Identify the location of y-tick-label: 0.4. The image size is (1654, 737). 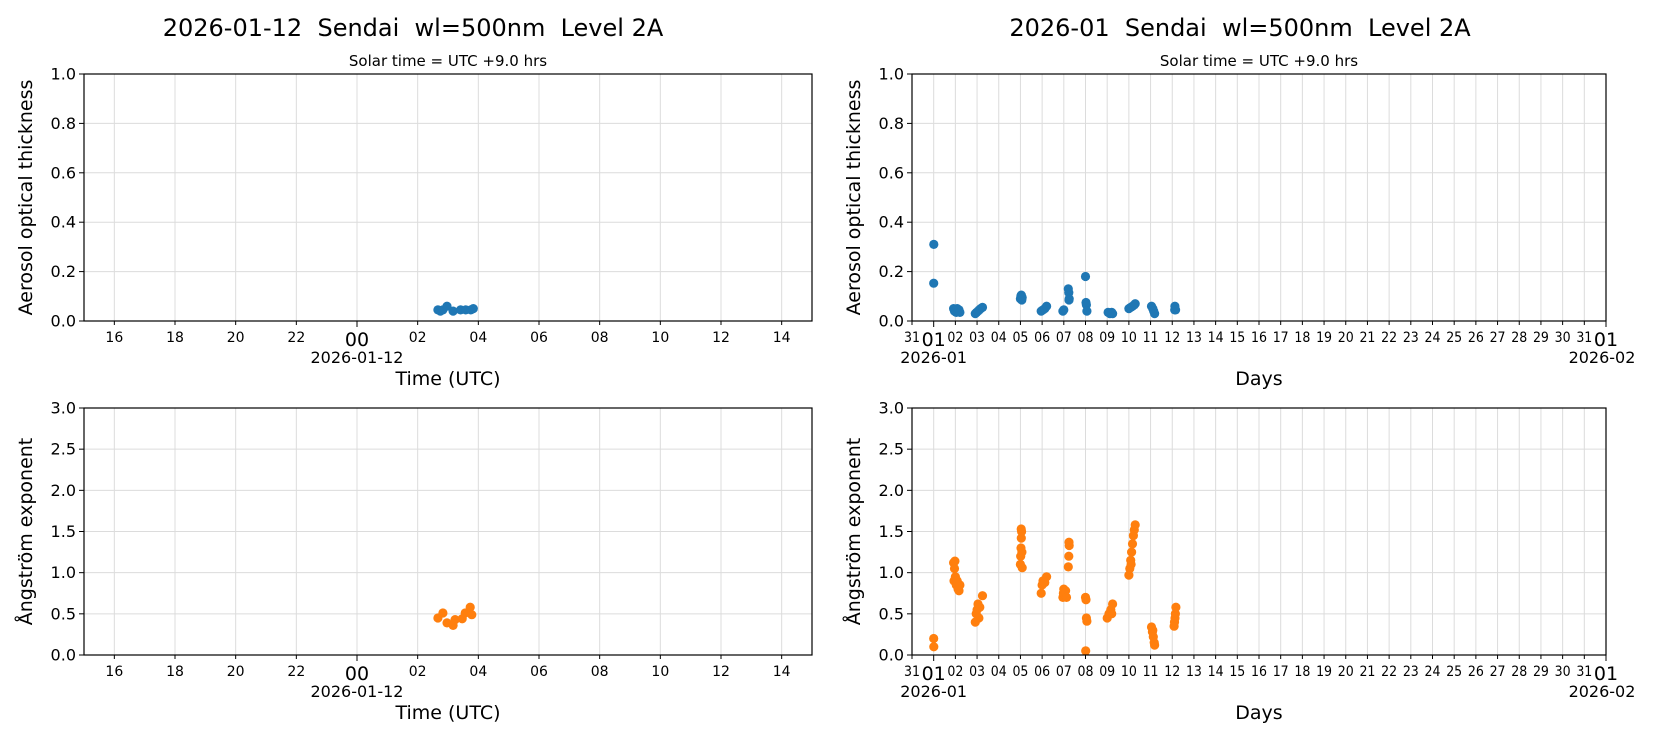
(891, 222).